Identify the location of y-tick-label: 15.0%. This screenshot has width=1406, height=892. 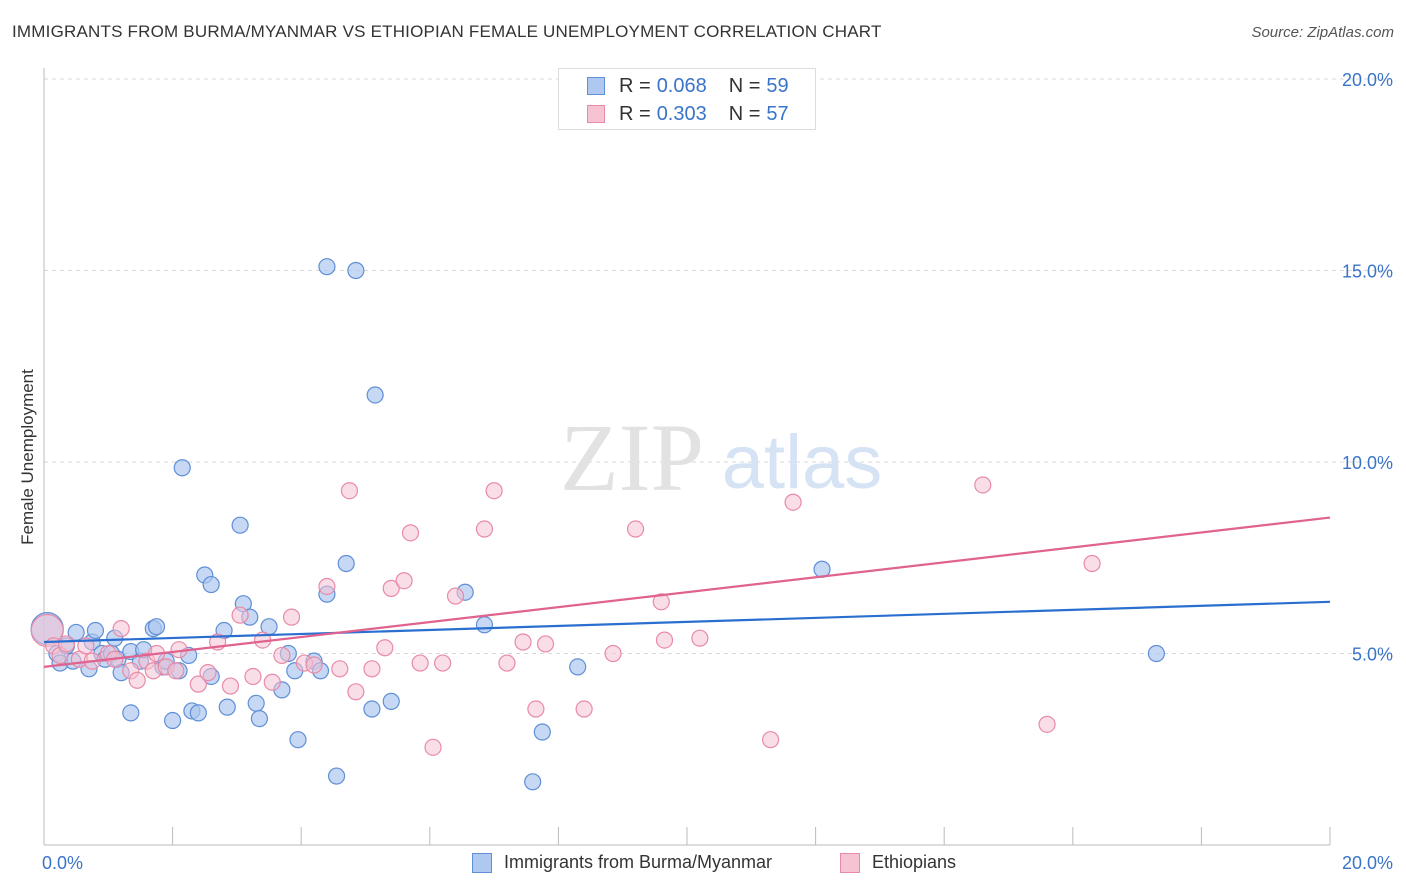
(1367, 272).